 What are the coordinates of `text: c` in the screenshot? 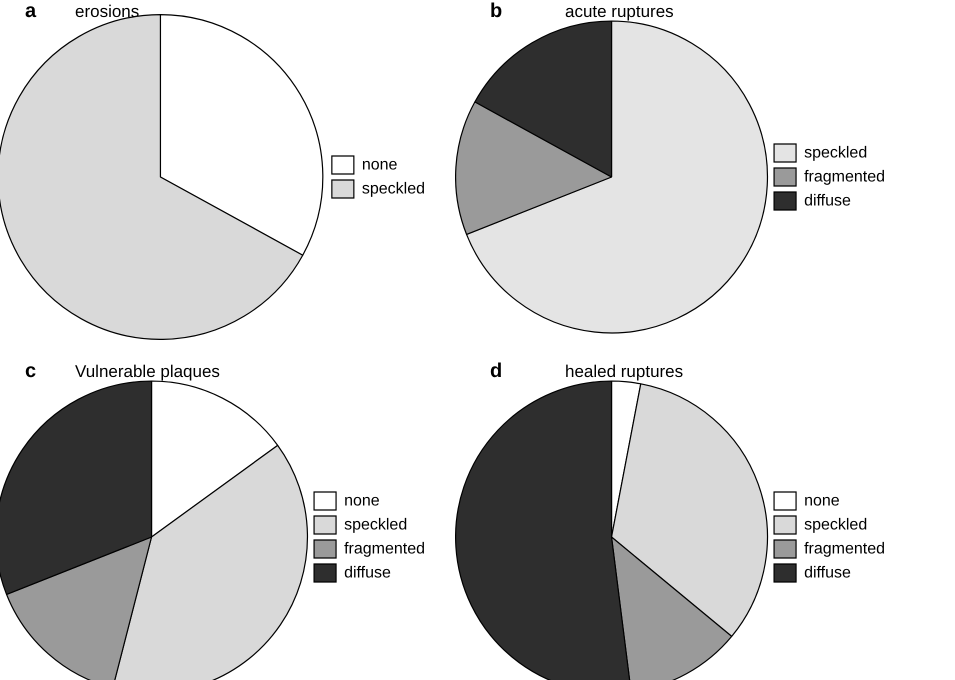 It's located at (30, 371).